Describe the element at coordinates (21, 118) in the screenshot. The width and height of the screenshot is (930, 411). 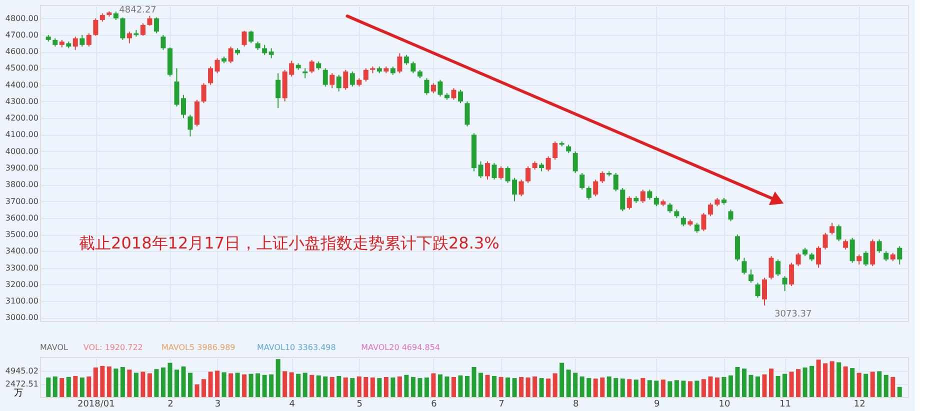
I see `y-tick-label: 4200.00` at that location.